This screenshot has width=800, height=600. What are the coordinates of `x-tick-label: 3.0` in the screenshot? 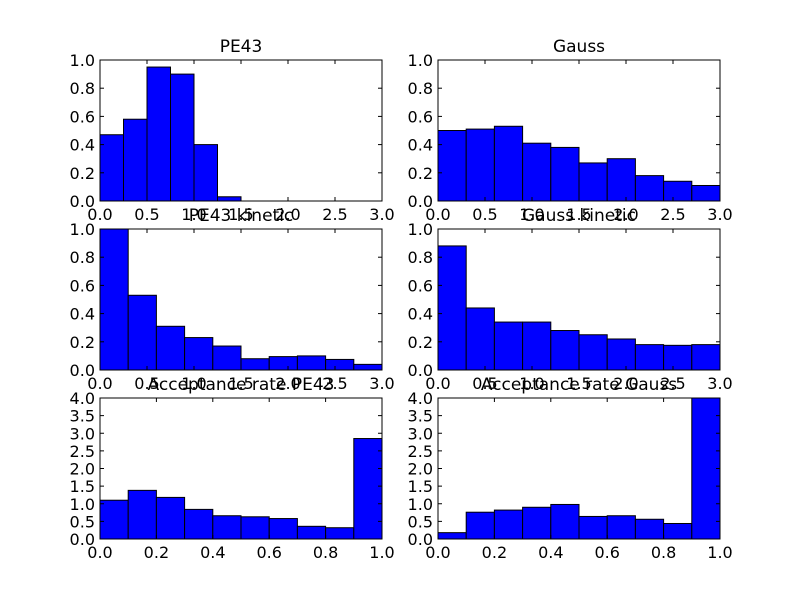 It's located at (381, 383).